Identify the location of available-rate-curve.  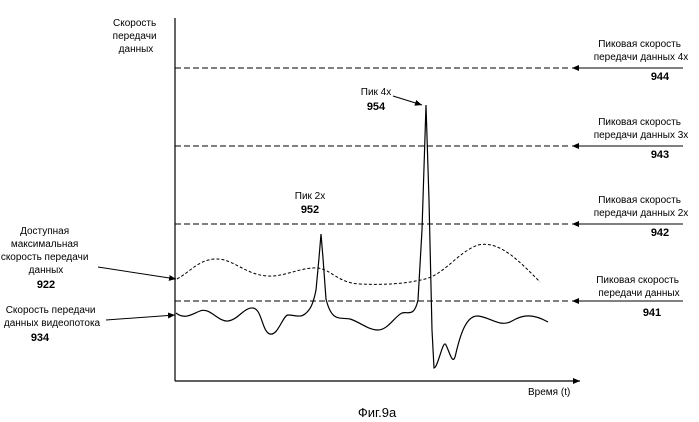
(358, 264).